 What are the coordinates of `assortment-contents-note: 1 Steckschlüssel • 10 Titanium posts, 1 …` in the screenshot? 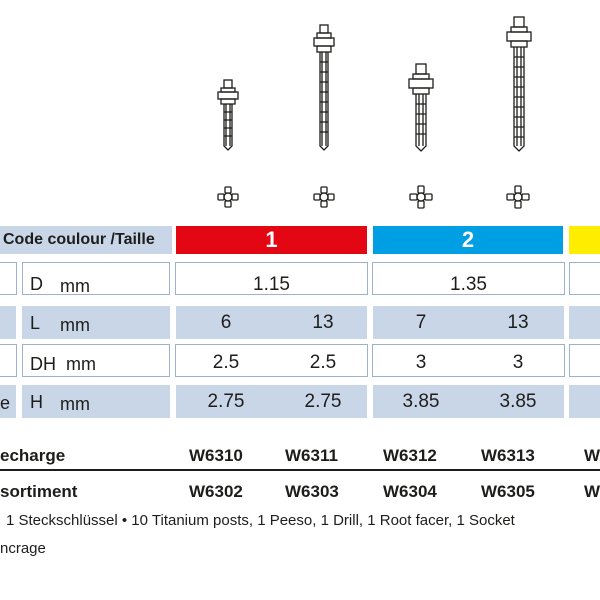 It's located at (260, 520).